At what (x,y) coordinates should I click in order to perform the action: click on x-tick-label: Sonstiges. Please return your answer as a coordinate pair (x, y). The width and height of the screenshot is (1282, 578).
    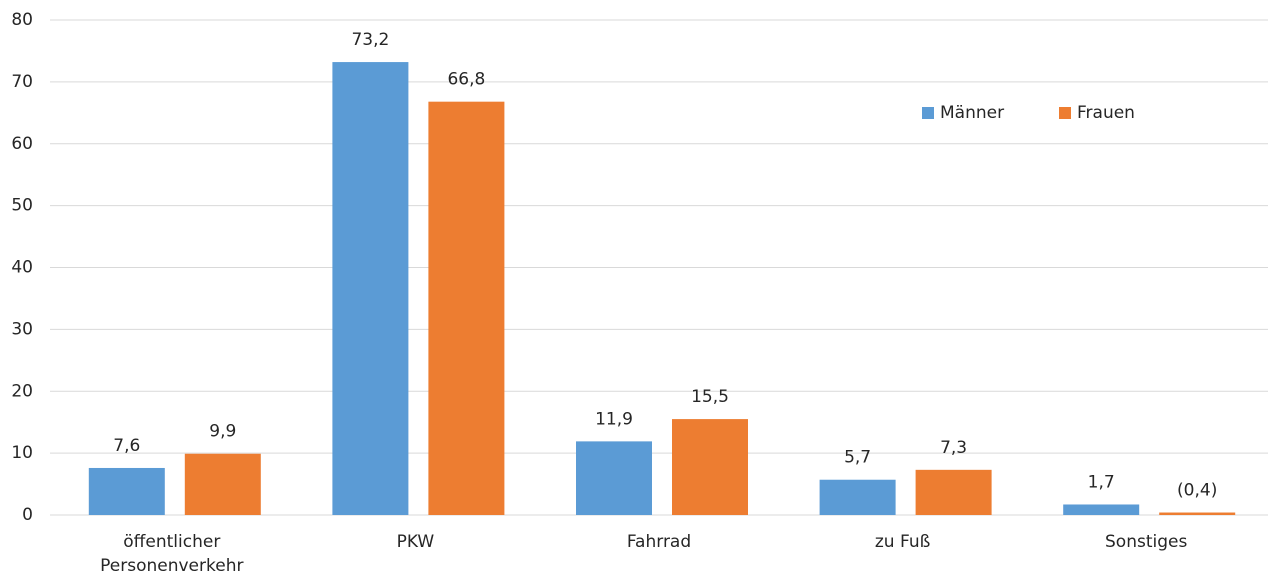
    Looking at the image, I should click on (1146, 542).